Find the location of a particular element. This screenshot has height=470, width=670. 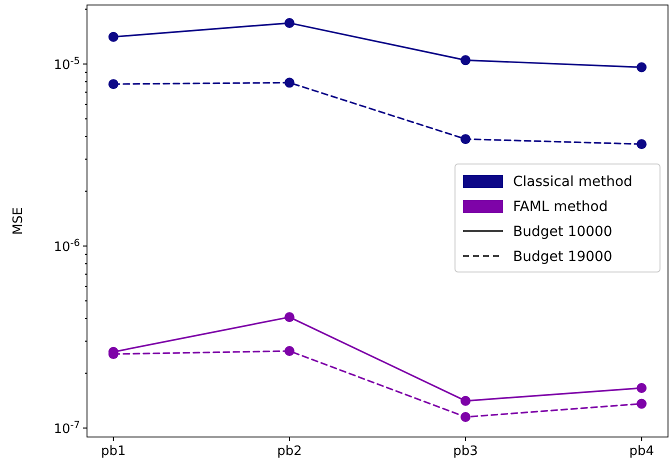

y-tick-label: 10$^{-6}$ is located at coordinates (67, 247).